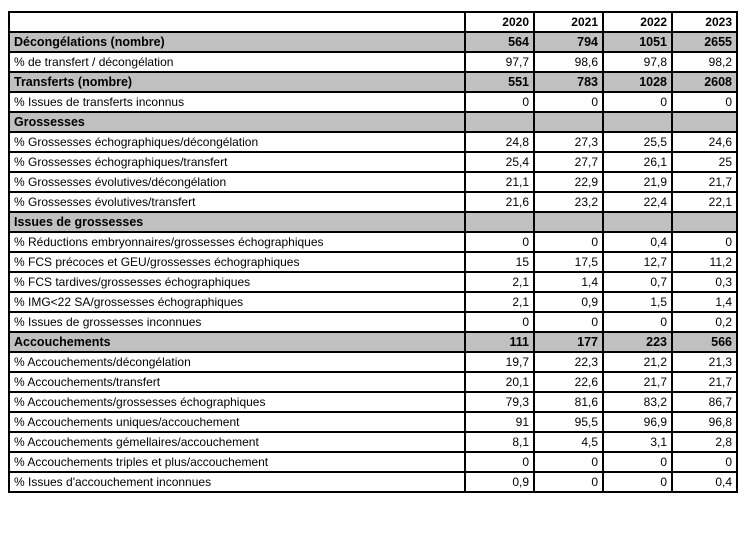 This screenshot has width=750, height=555. What do you see at coordinates (568, 342) in the screenshot?
I see `cell-value: 177` at bounding box center [568, 342].